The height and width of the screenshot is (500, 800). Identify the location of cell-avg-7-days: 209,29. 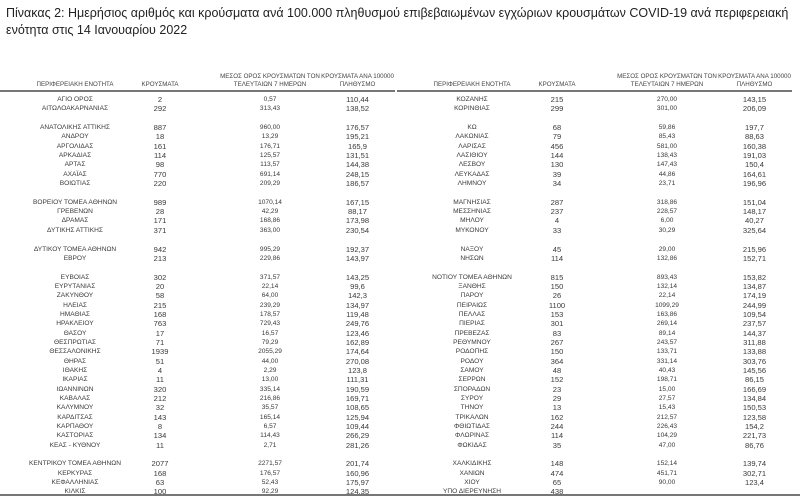
(270, 184).